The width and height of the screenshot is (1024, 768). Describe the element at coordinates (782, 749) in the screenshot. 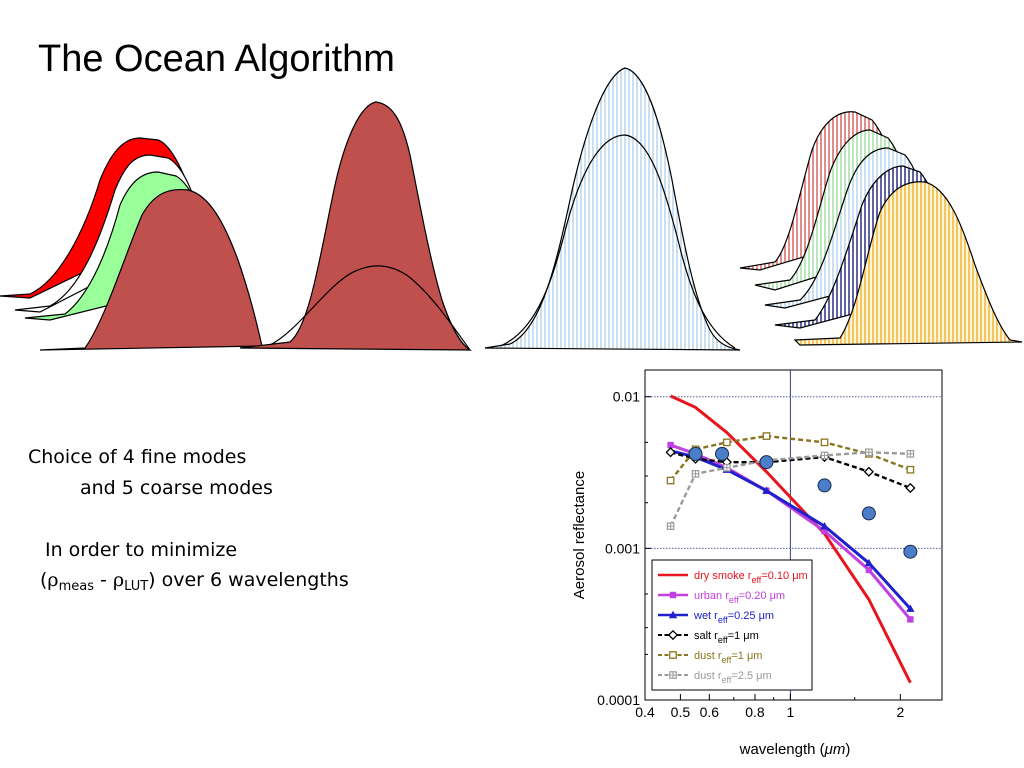

I see `x-axis-label-text: wavelength (` at that location.